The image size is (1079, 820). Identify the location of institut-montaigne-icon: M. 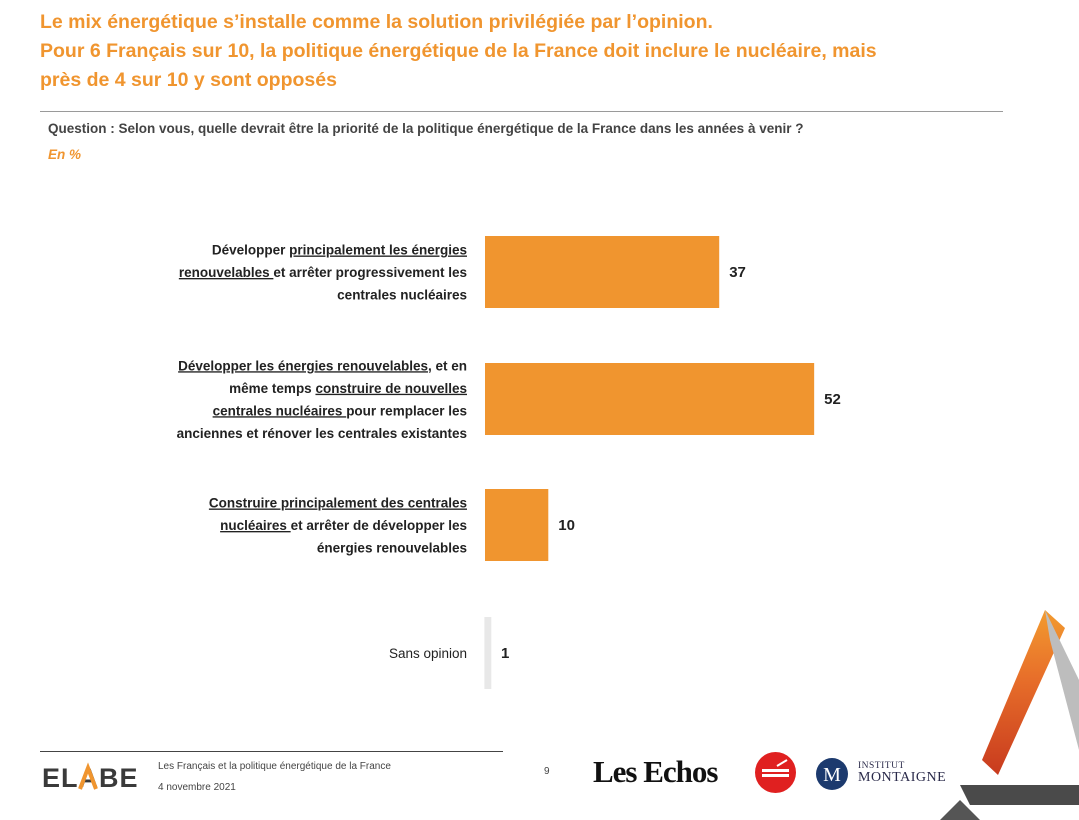
(832, 774).